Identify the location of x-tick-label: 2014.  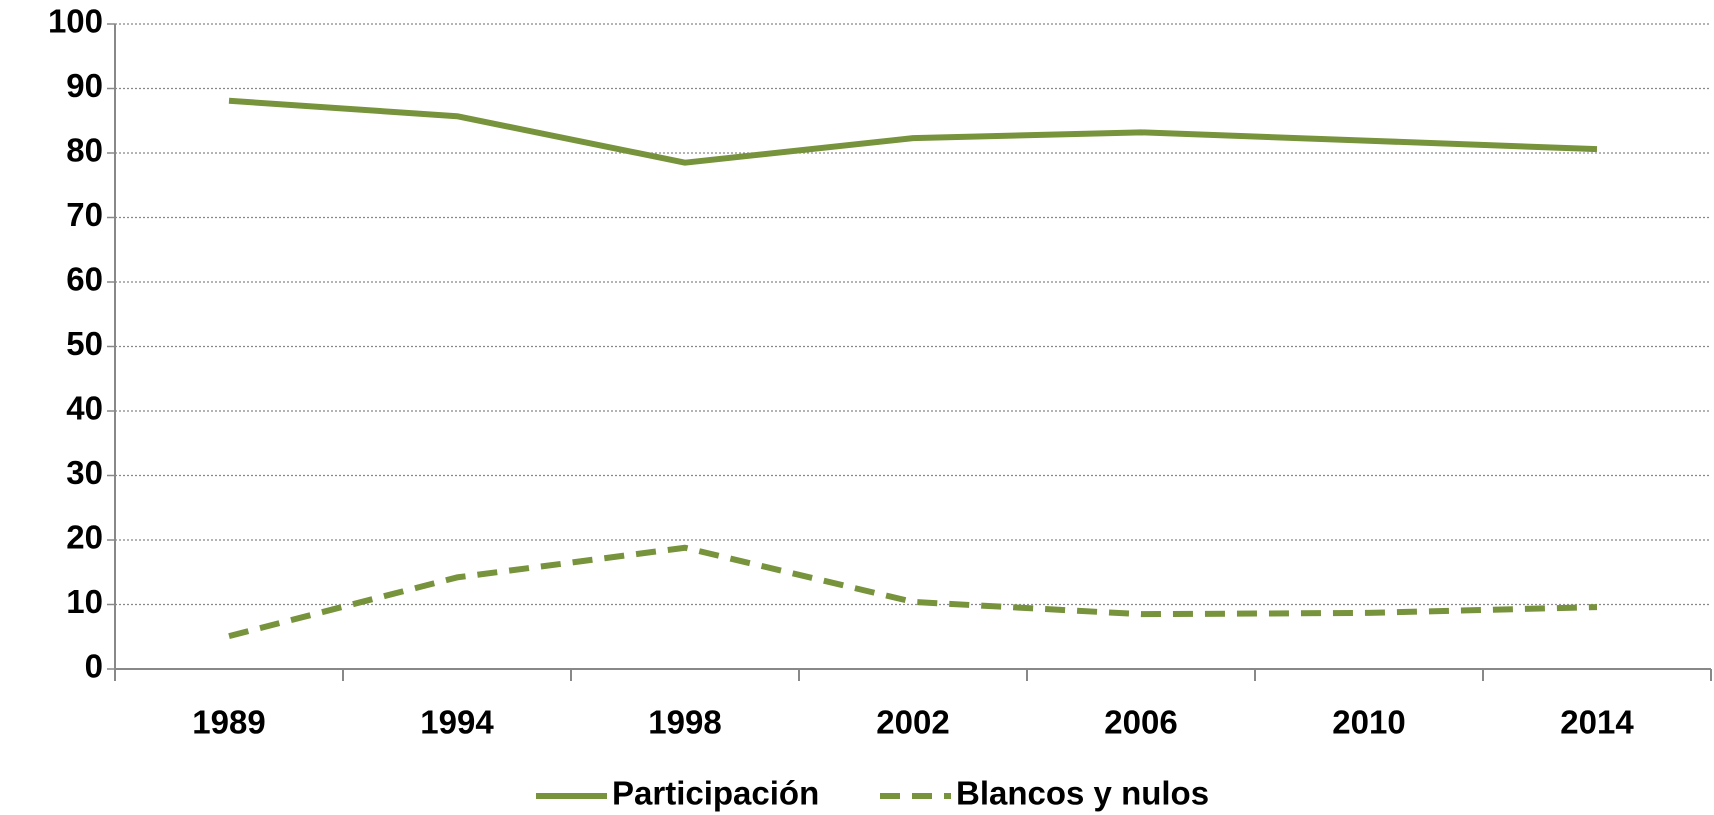
(1597, 722).